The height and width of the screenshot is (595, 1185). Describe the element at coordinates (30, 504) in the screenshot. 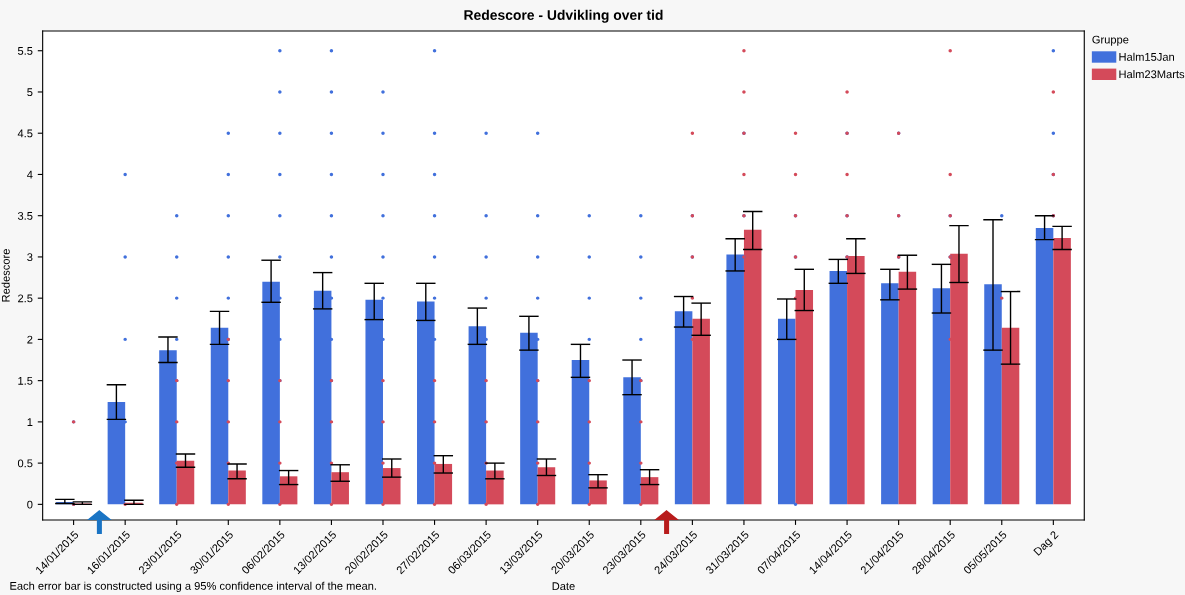

I see `y-tick-label: 0` at that location.